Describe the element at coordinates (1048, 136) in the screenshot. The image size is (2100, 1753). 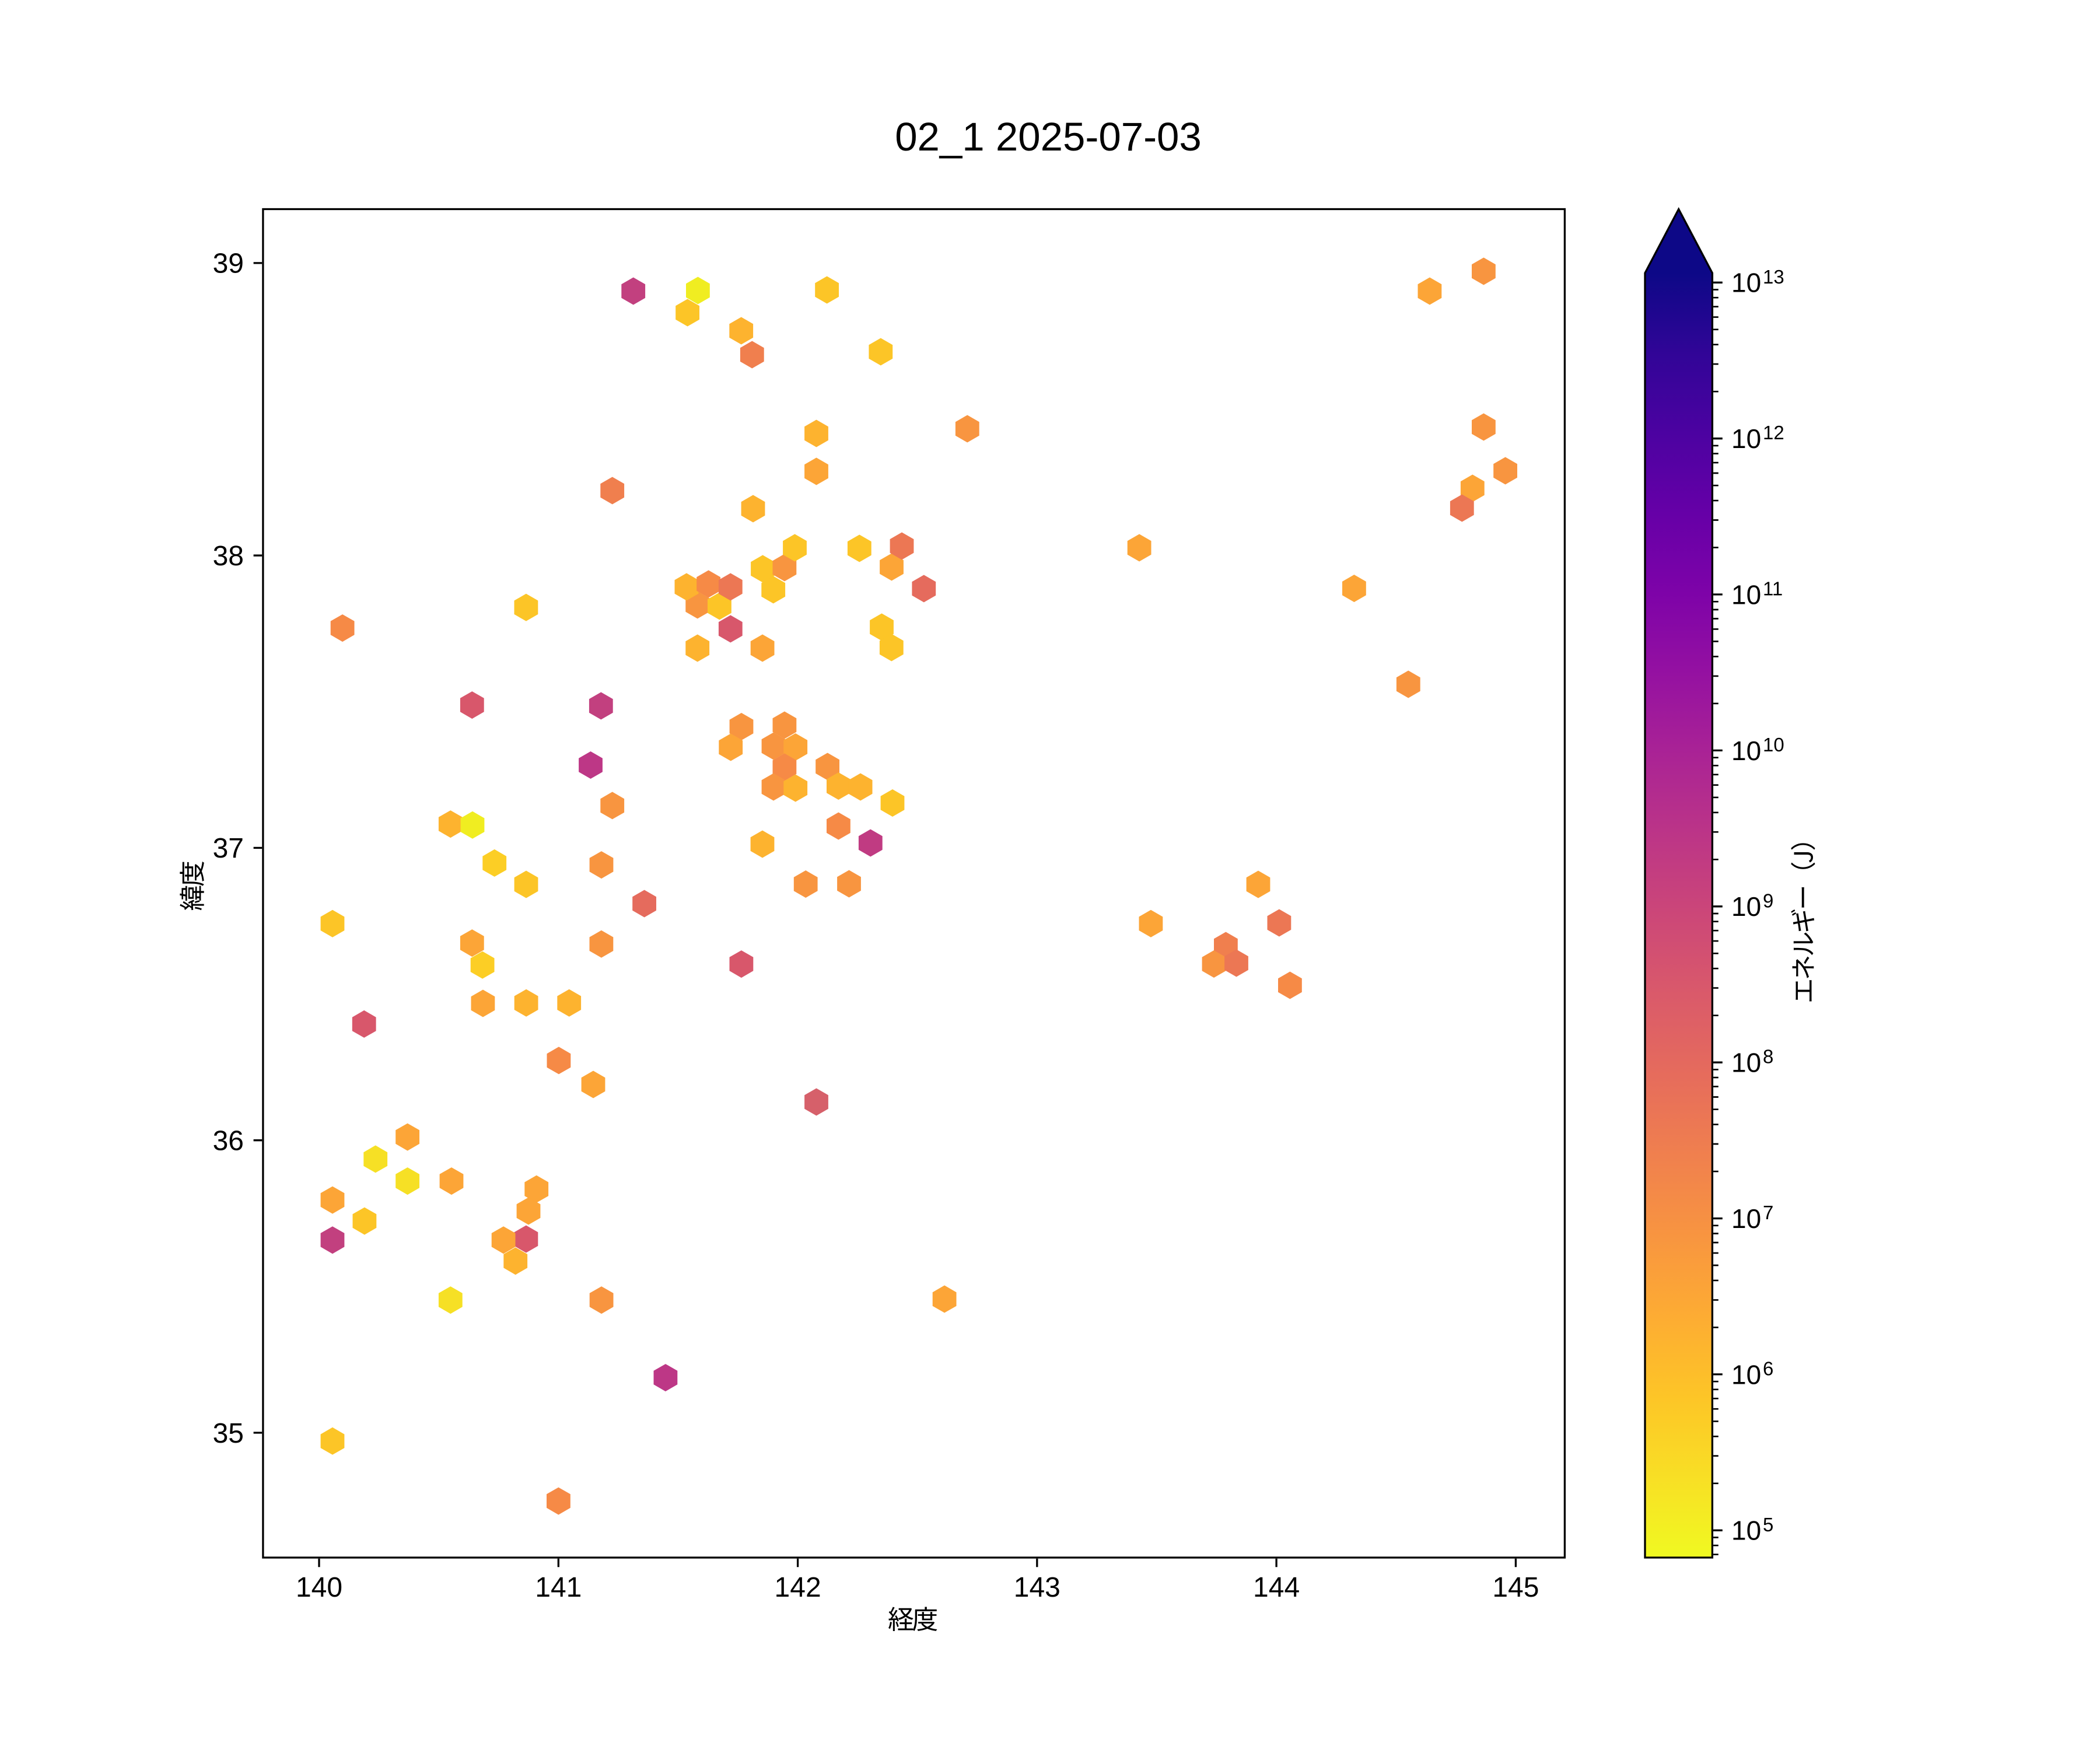
I see `svg-text: 02_1 2025-07-03` at that location.